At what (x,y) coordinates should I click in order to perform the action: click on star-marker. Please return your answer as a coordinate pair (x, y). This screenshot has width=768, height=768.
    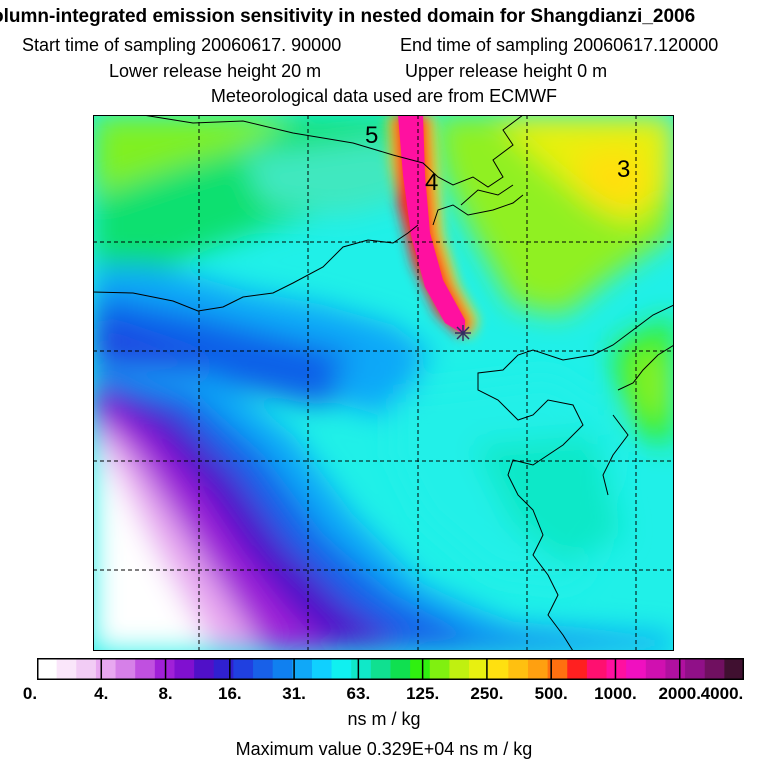
    Looking at the image, I should click on (463, 333).